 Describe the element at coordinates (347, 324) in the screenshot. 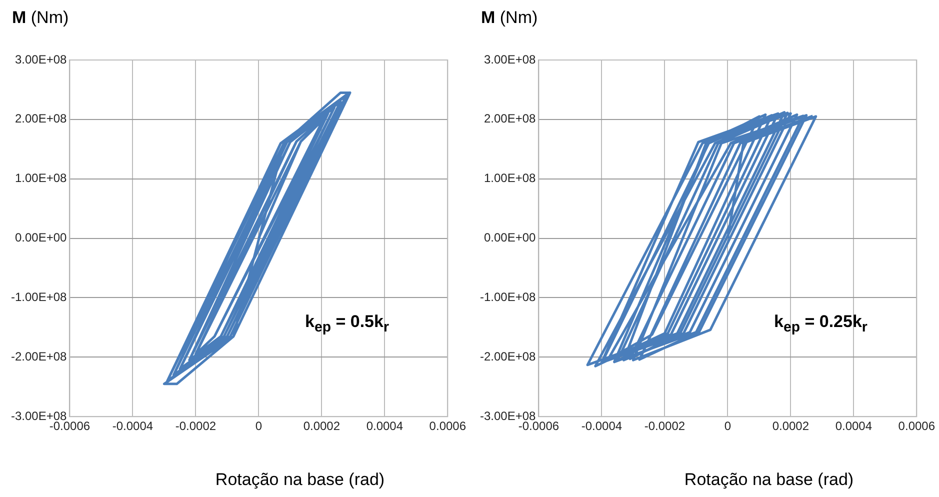

I see `annotation: k$_{ep}$ = 0.5k$_{r}$` at that location.